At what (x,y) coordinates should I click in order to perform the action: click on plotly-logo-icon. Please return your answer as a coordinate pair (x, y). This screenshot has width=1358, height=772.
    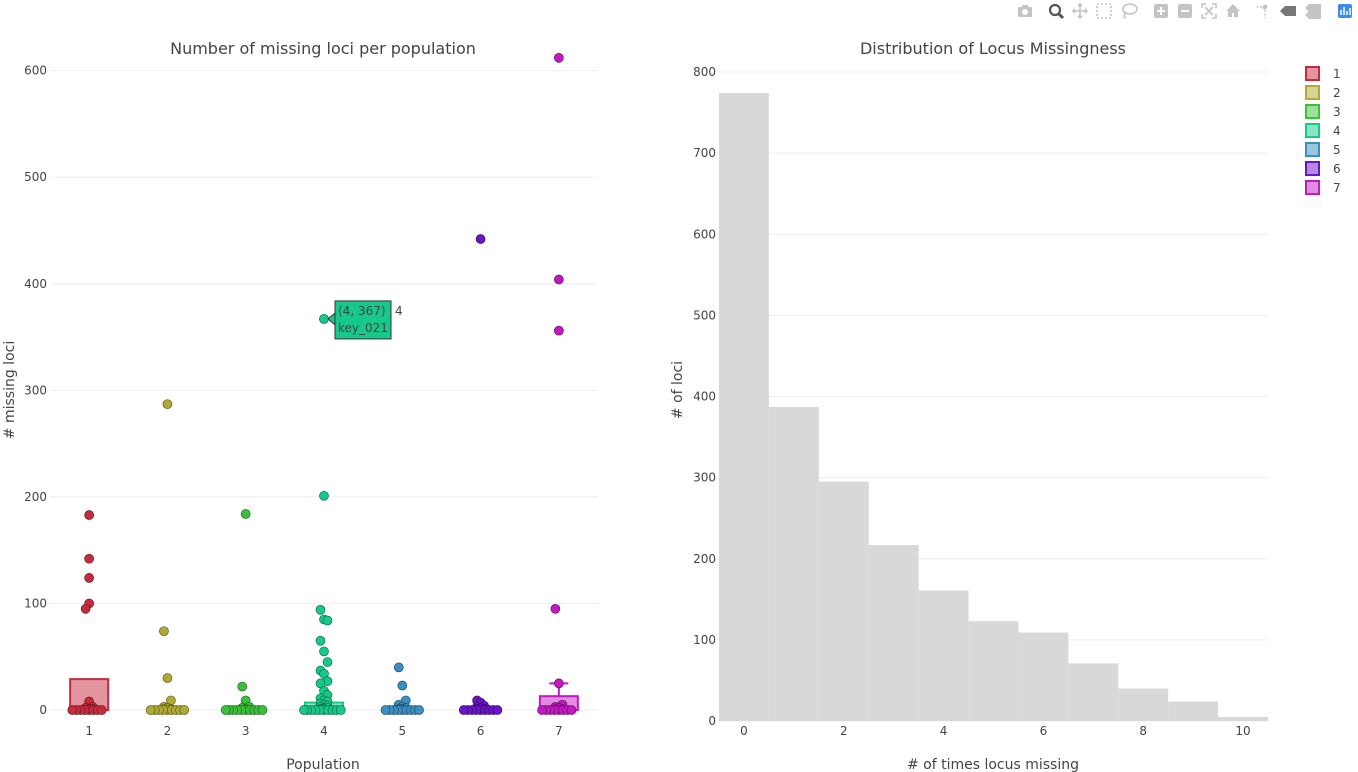
    Looking at the image, I should click on (1345, 11).